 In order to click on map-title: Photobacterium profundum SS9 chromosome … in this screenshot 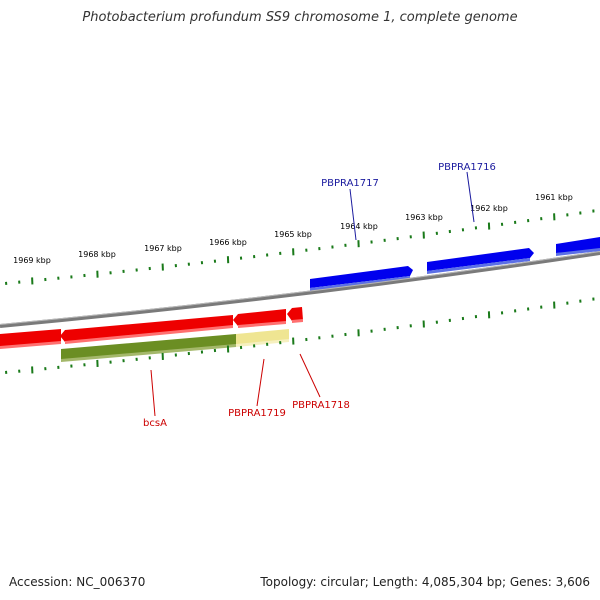, I will do `click(300, 17)`.